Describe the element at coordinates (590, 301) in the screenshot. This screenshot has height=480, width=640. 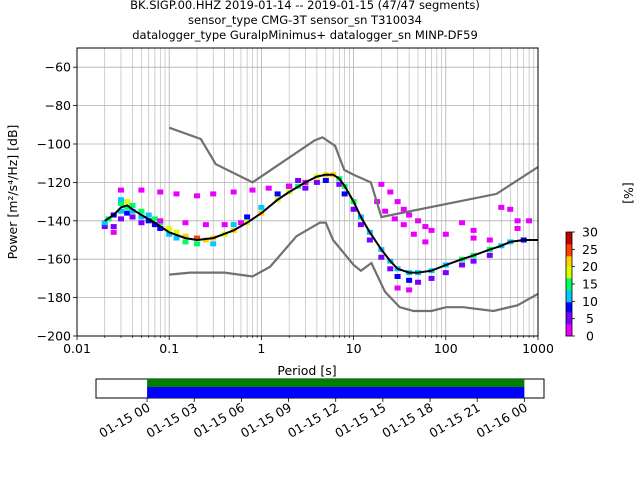
I see `colorbar-tick-label: 10` at that location.